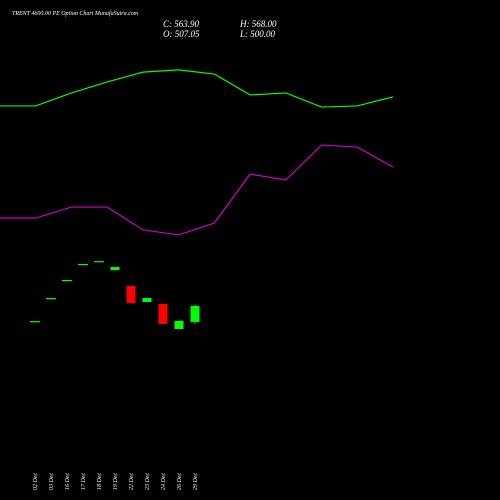  What do you see at coordinates (258, 24) in the screenshot?
I see `high-label: H: 568.00` at bounding box center [258, 24].